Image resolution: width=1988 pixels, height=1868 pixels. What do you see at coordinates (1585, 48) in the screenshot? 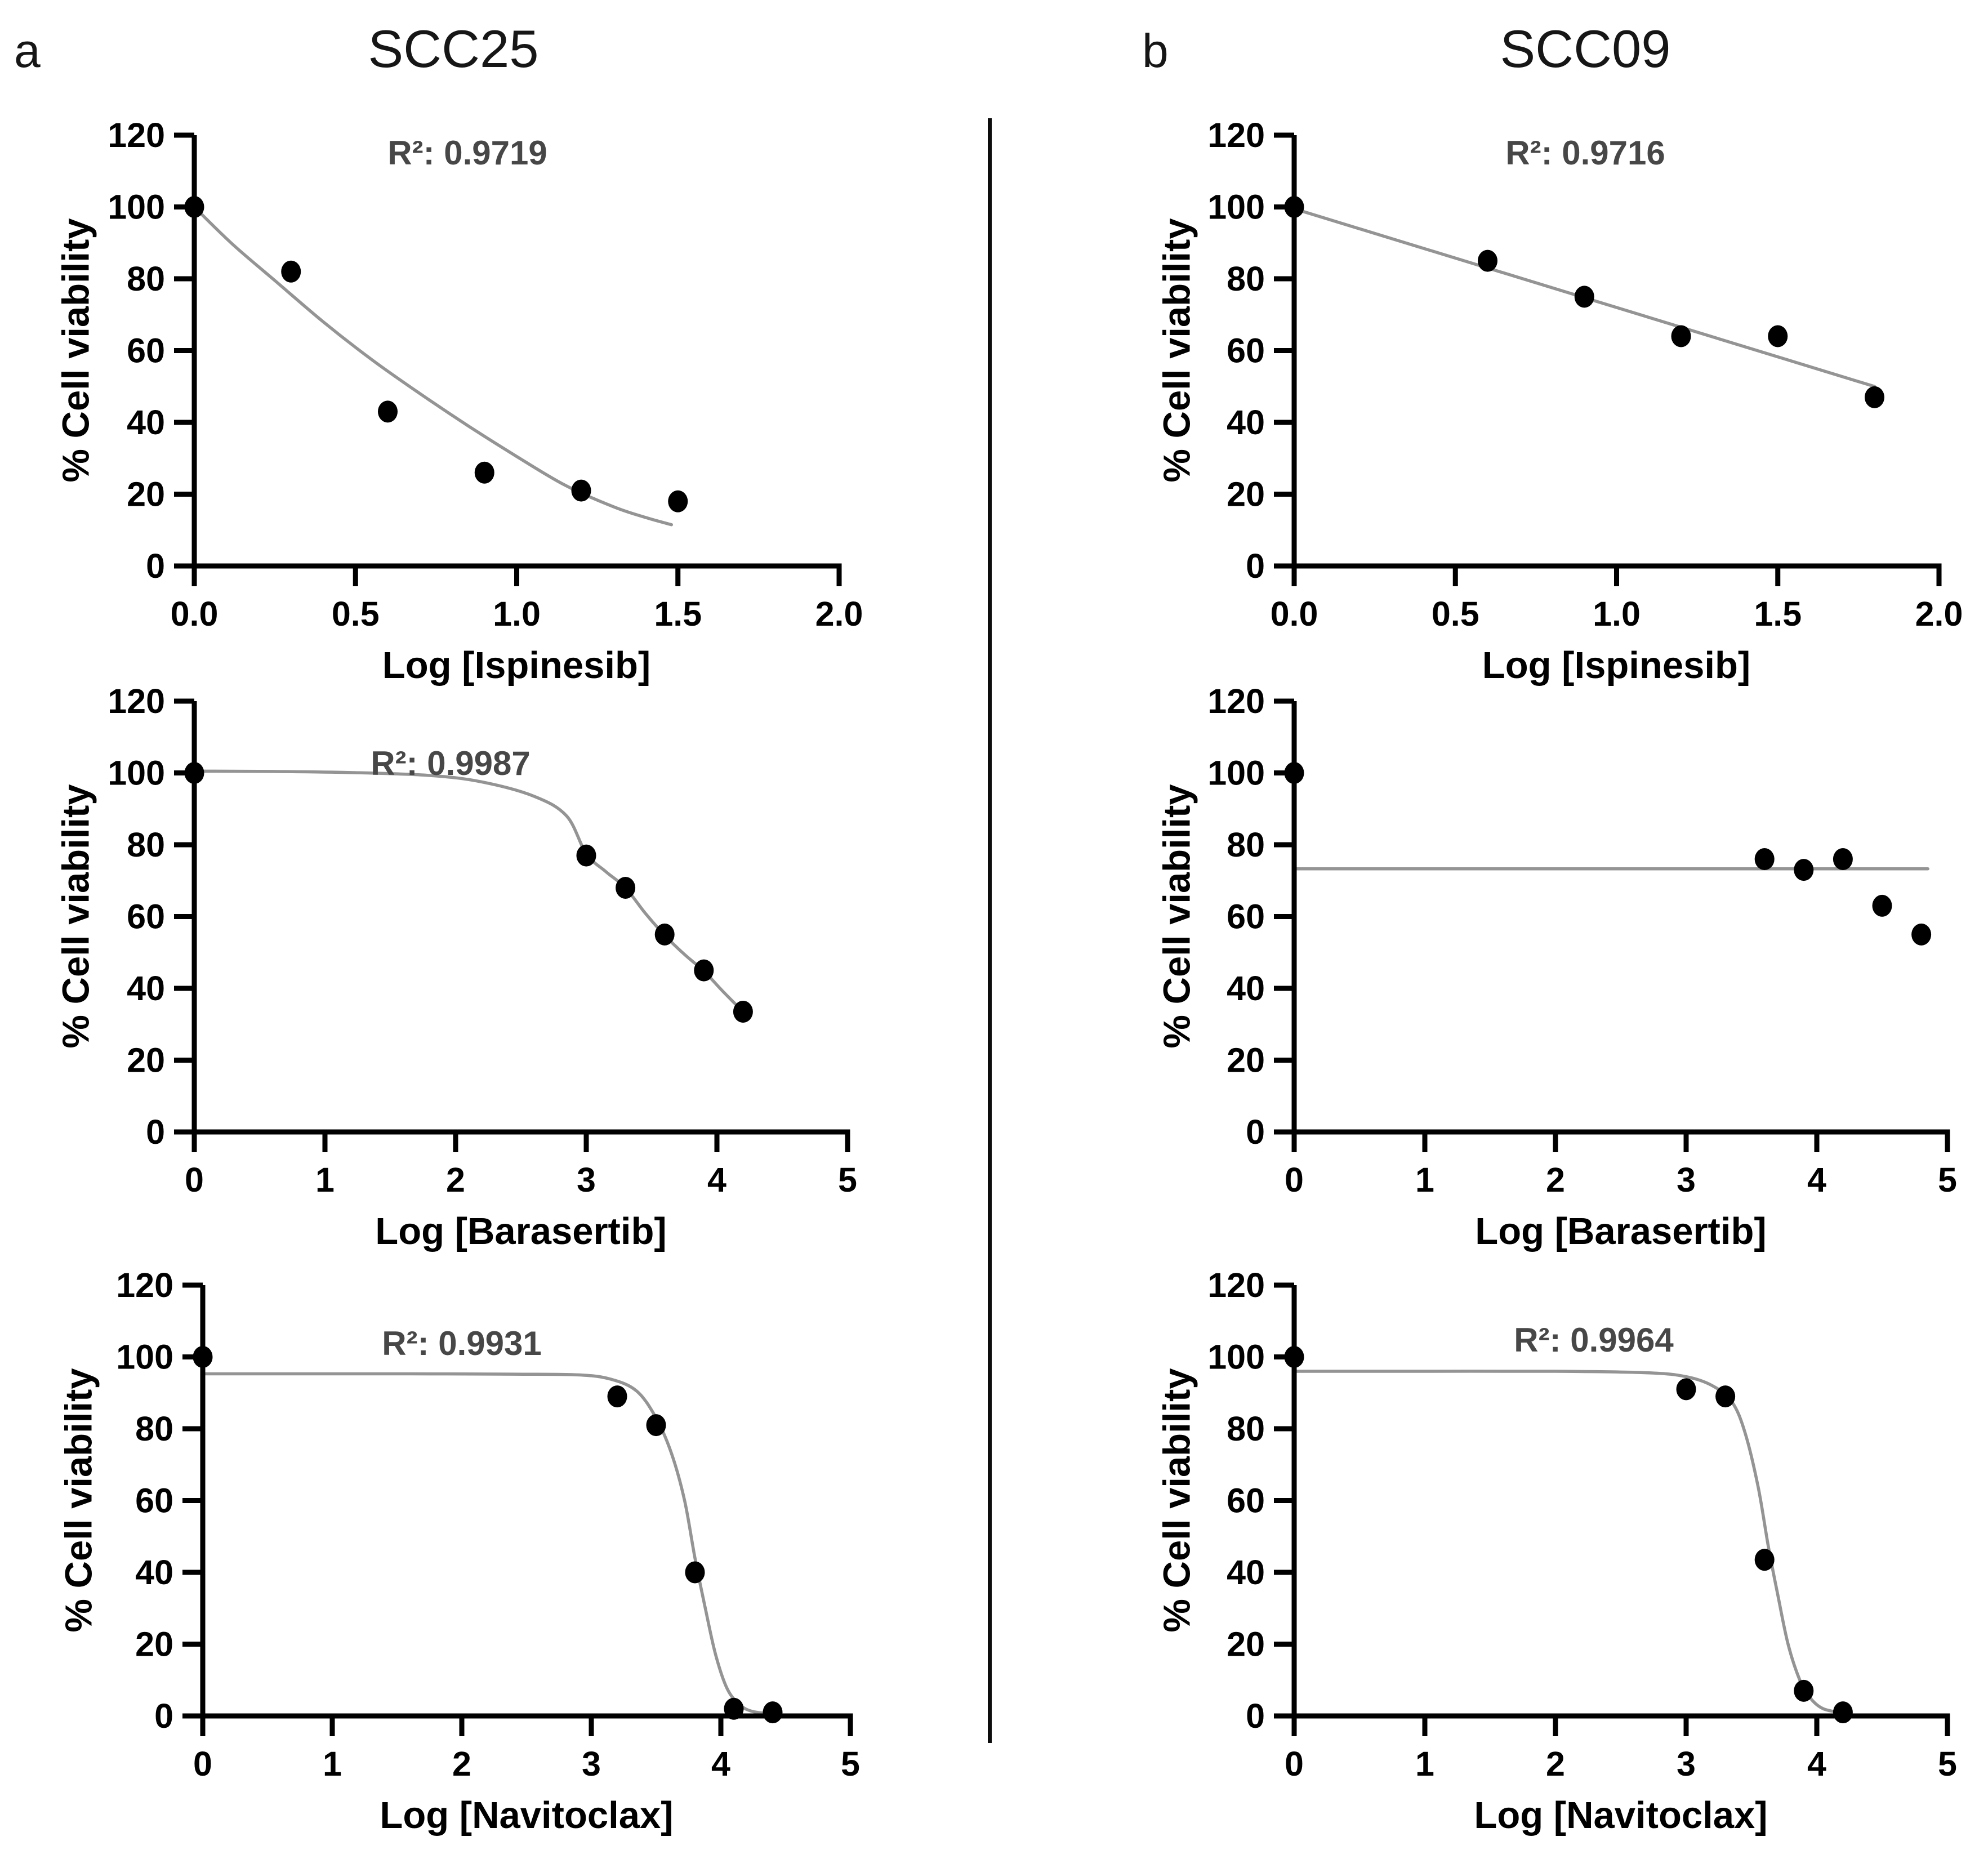
I see `panel-title-scc09: SCC09` at bounding box center [1585, 48].